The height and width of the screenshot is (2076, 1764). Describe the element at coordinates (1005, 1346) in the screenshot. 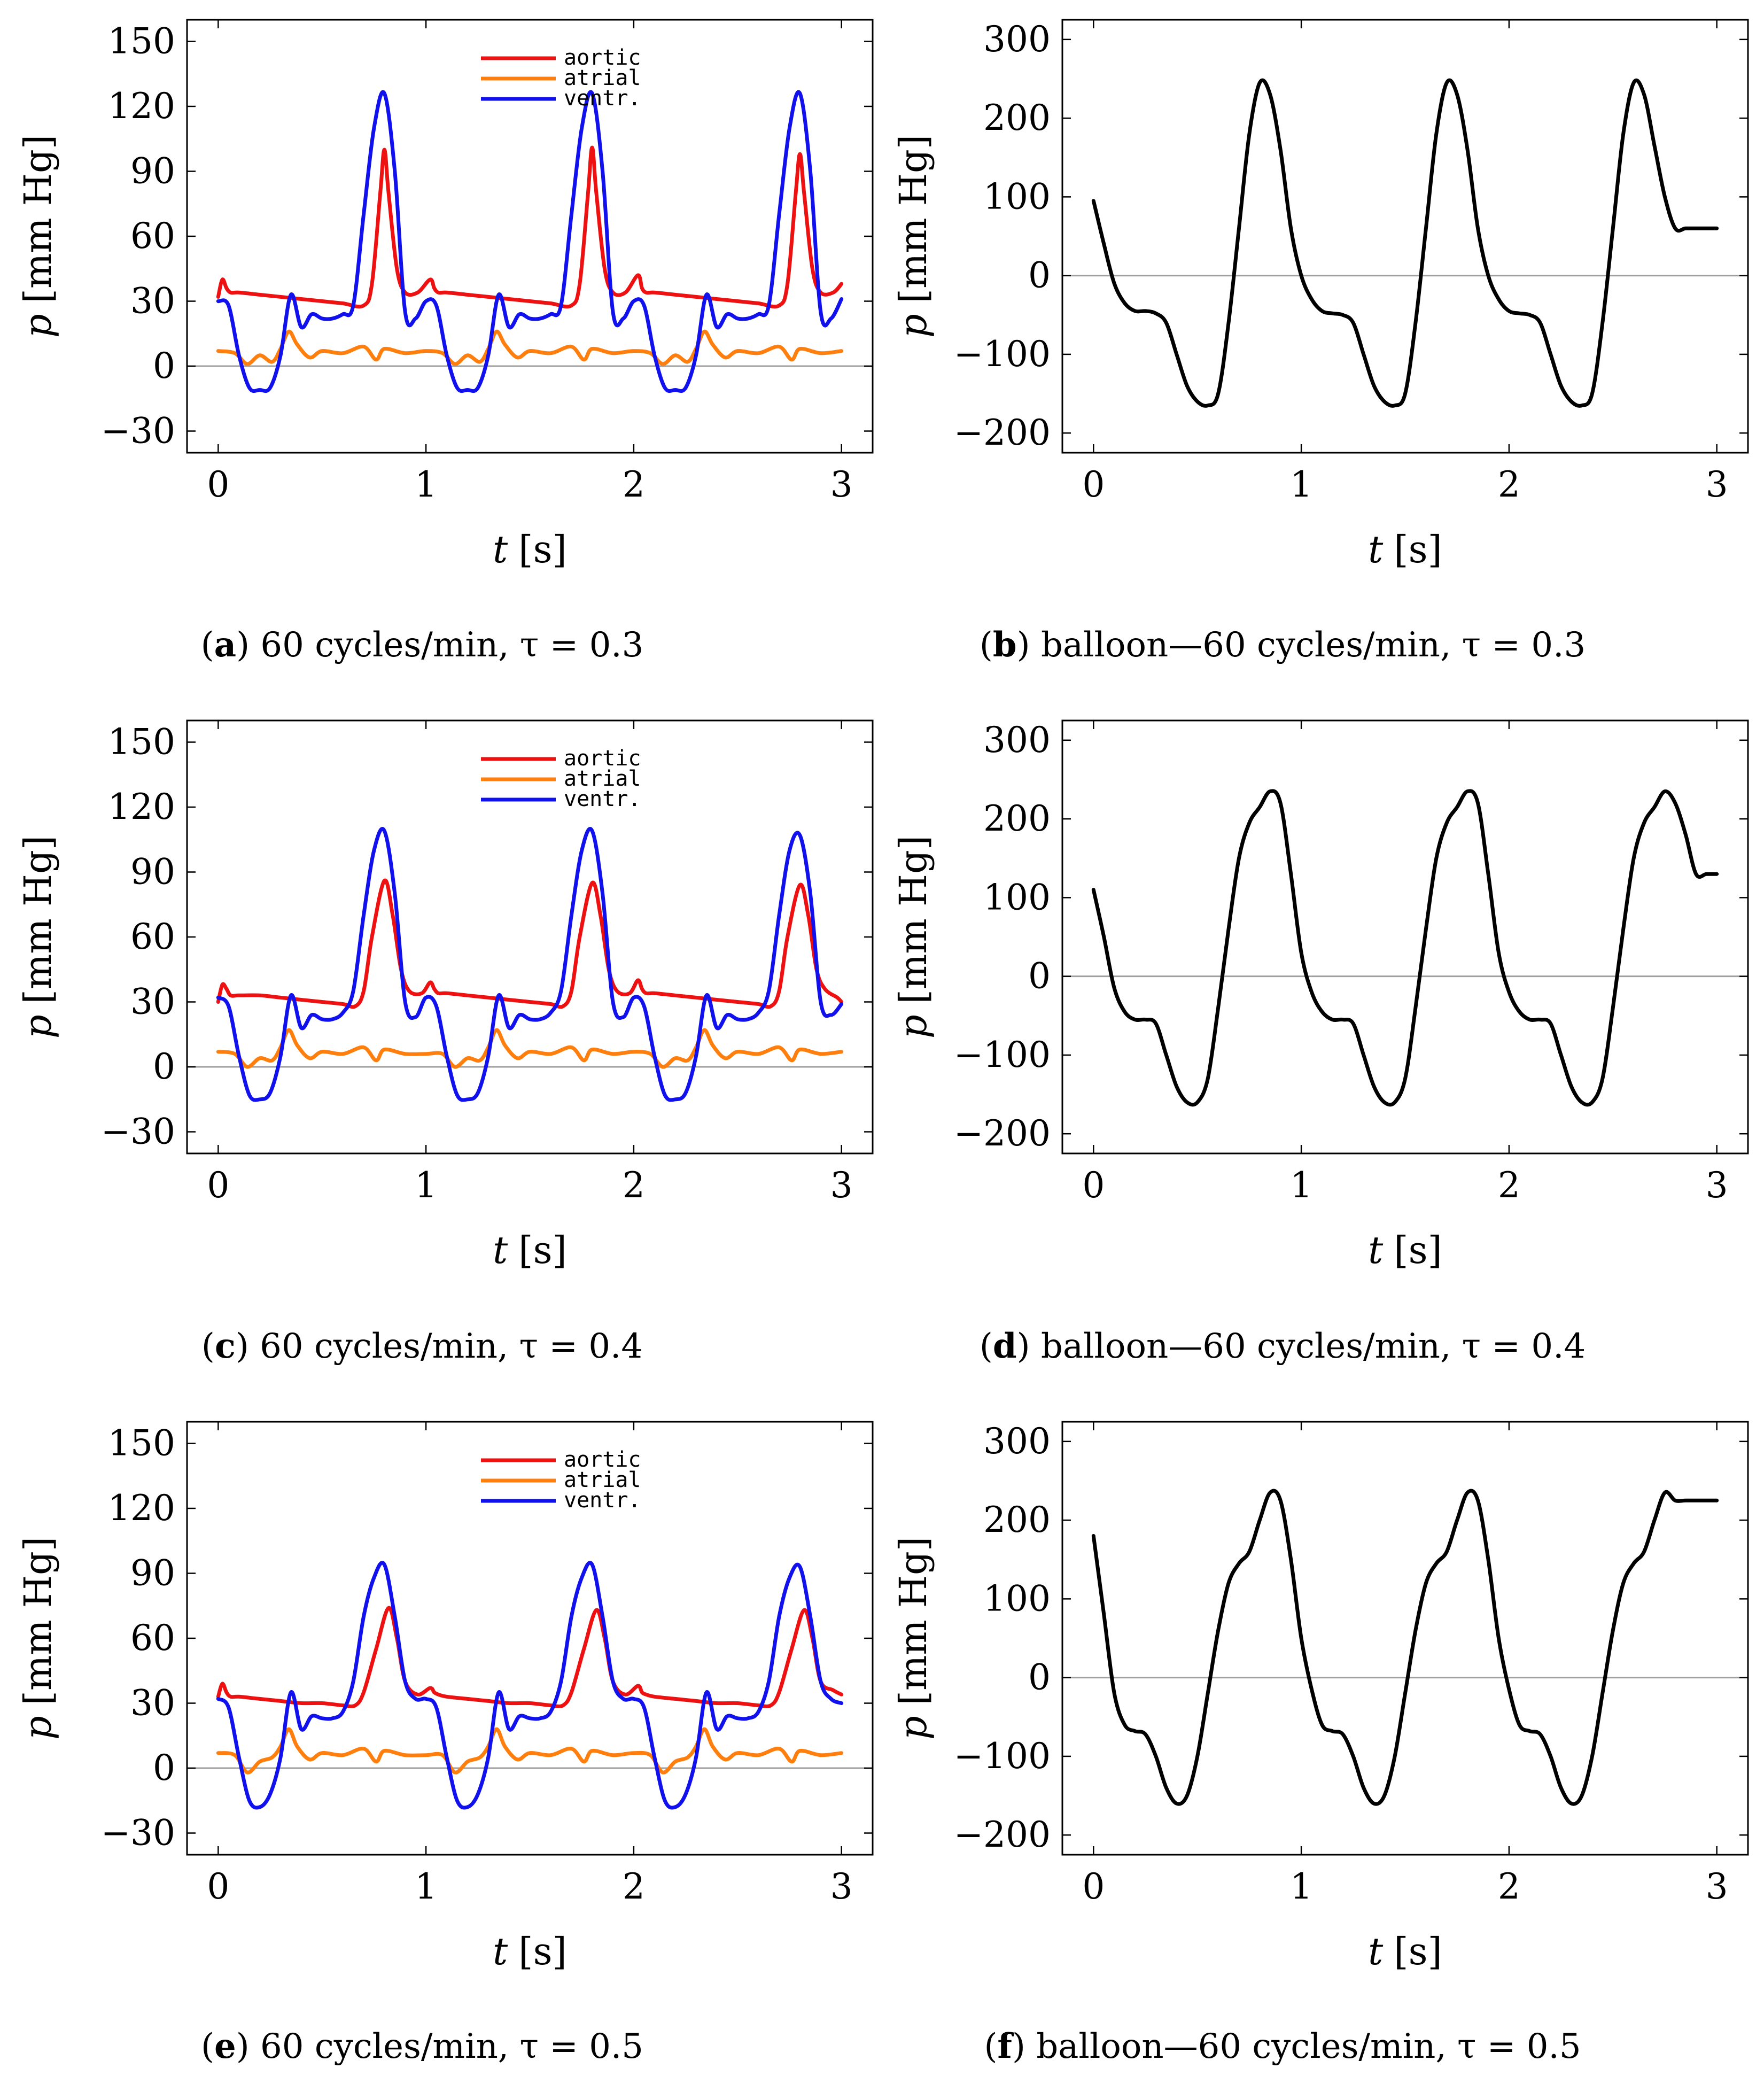

I see `caption-letter: d` at that location.